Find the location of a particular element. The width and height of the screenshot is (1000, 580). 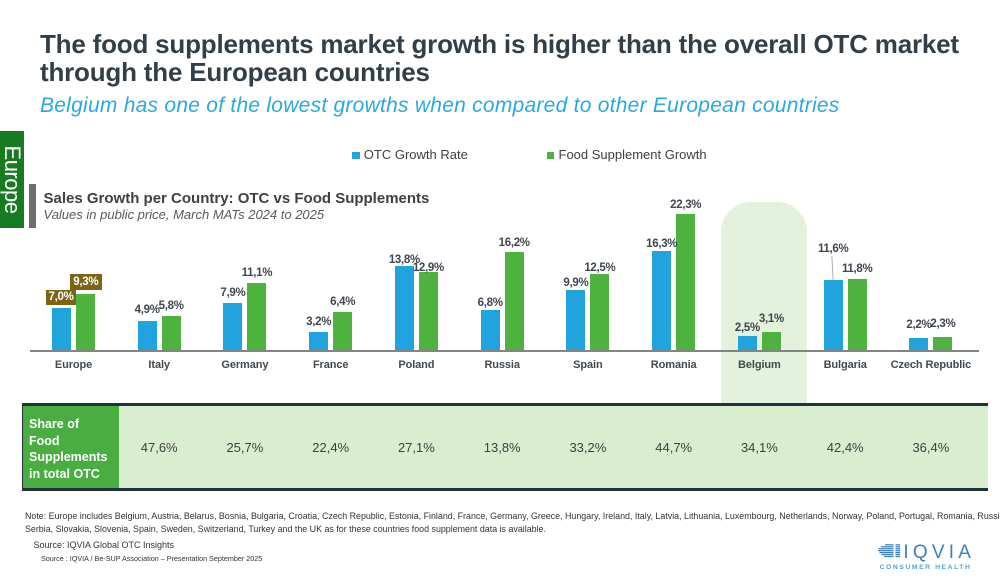

svg-text: IQVIA is located at coordinates (939, 552).